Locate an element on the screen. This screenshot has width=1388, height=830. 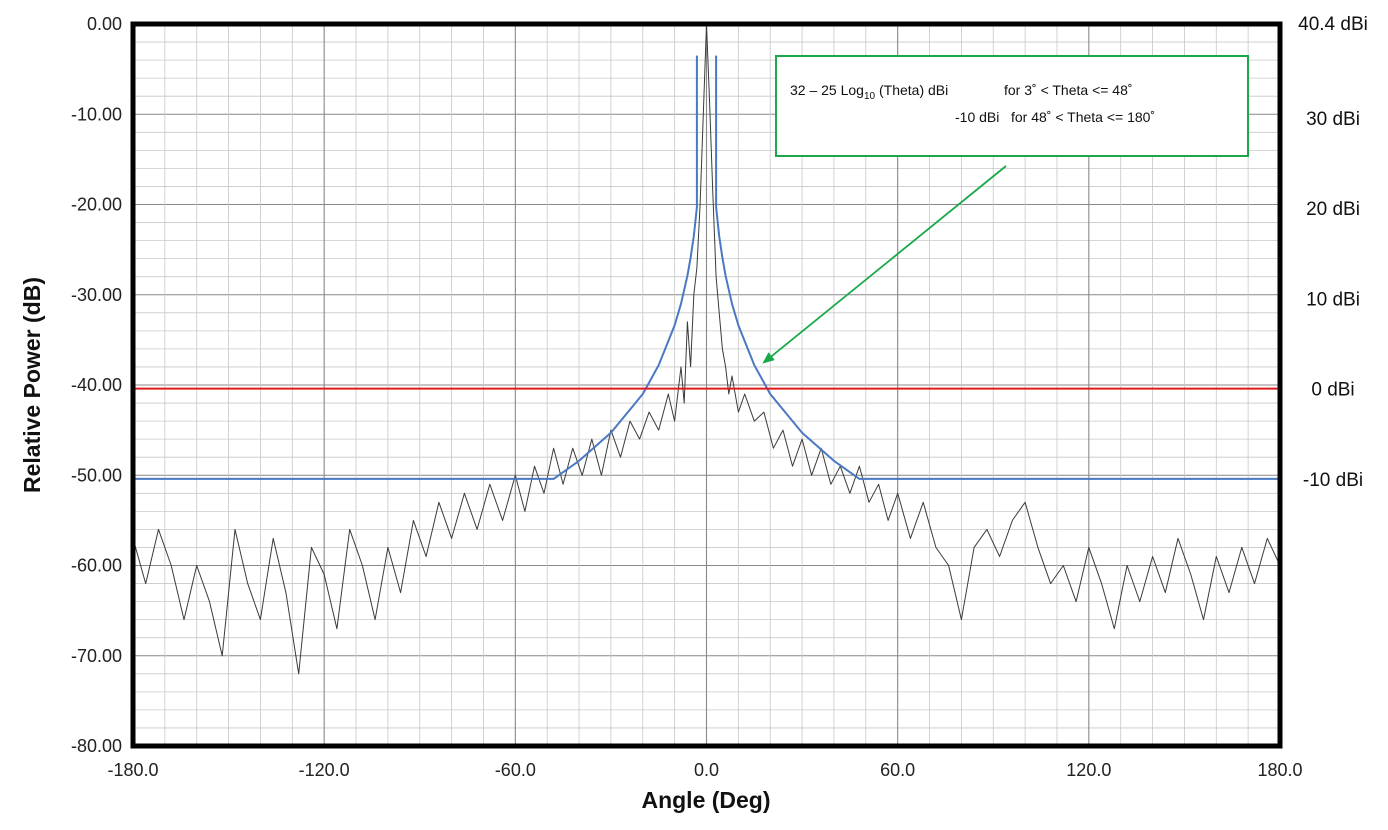
annotation-line-1-formula: 32 – 25 Log is located at coordinates (827, 90).